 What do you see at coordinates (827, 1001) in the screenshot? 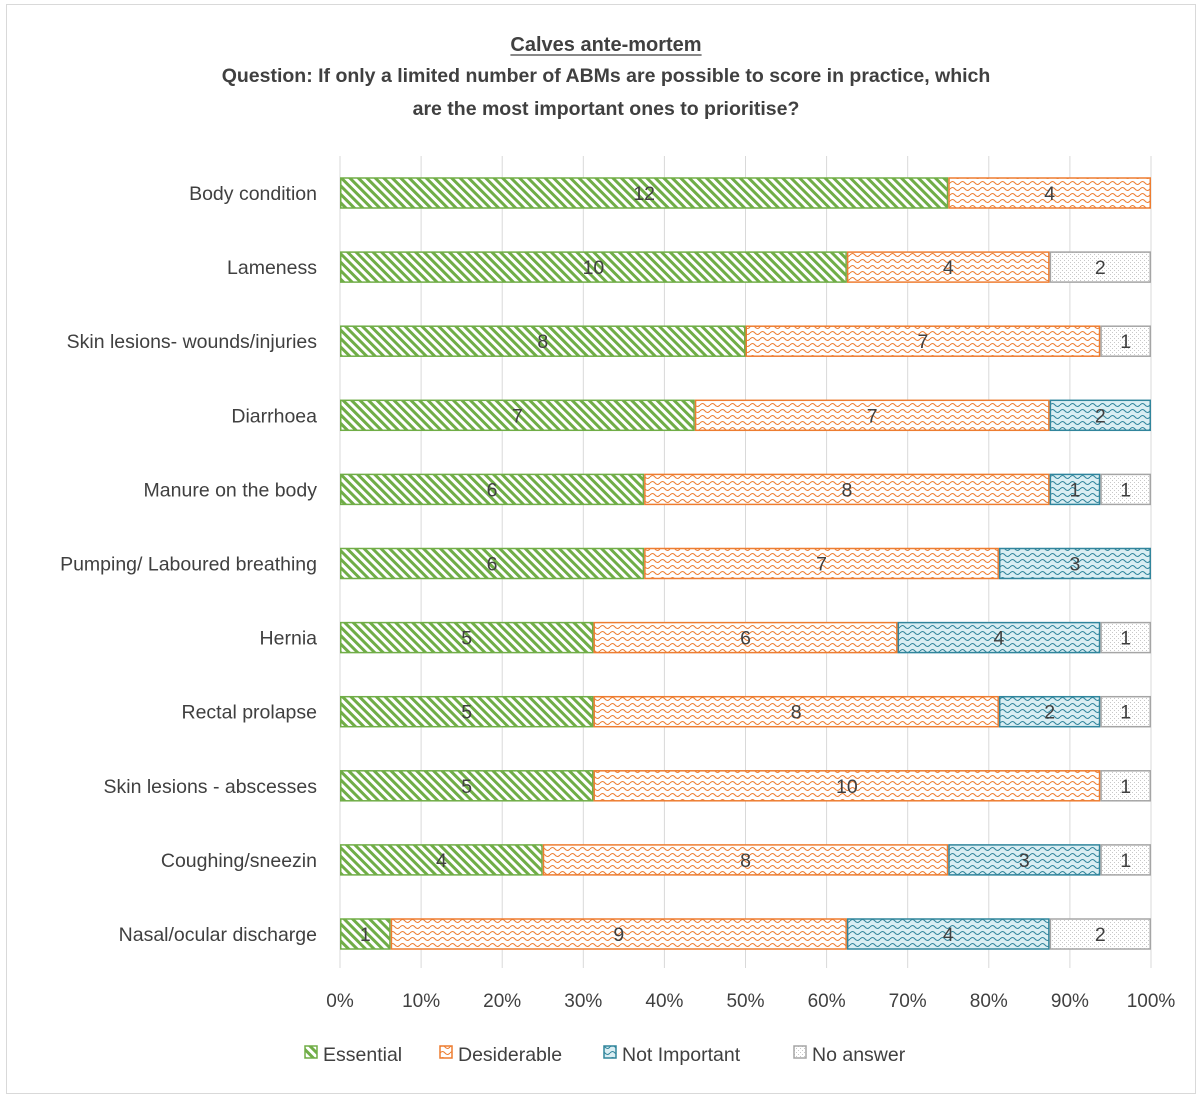
I see `x-tick-label: 60%` at bounding box center [827, 1001].